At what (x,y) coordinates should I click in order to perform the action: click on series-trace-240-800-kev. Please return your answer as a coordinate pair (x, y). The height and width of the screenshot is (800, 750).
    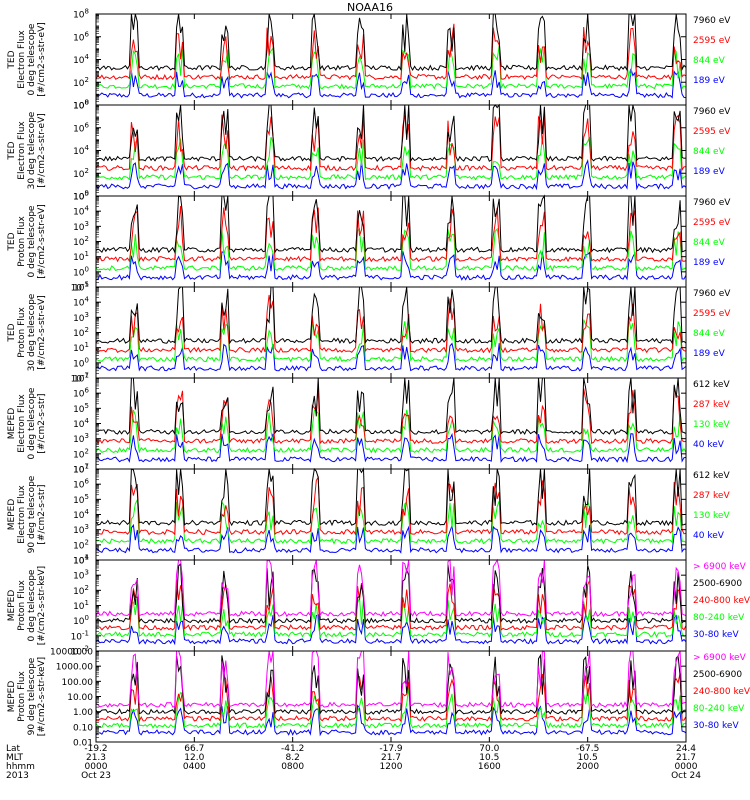
    Looking at the image, I should click on (391, 605).